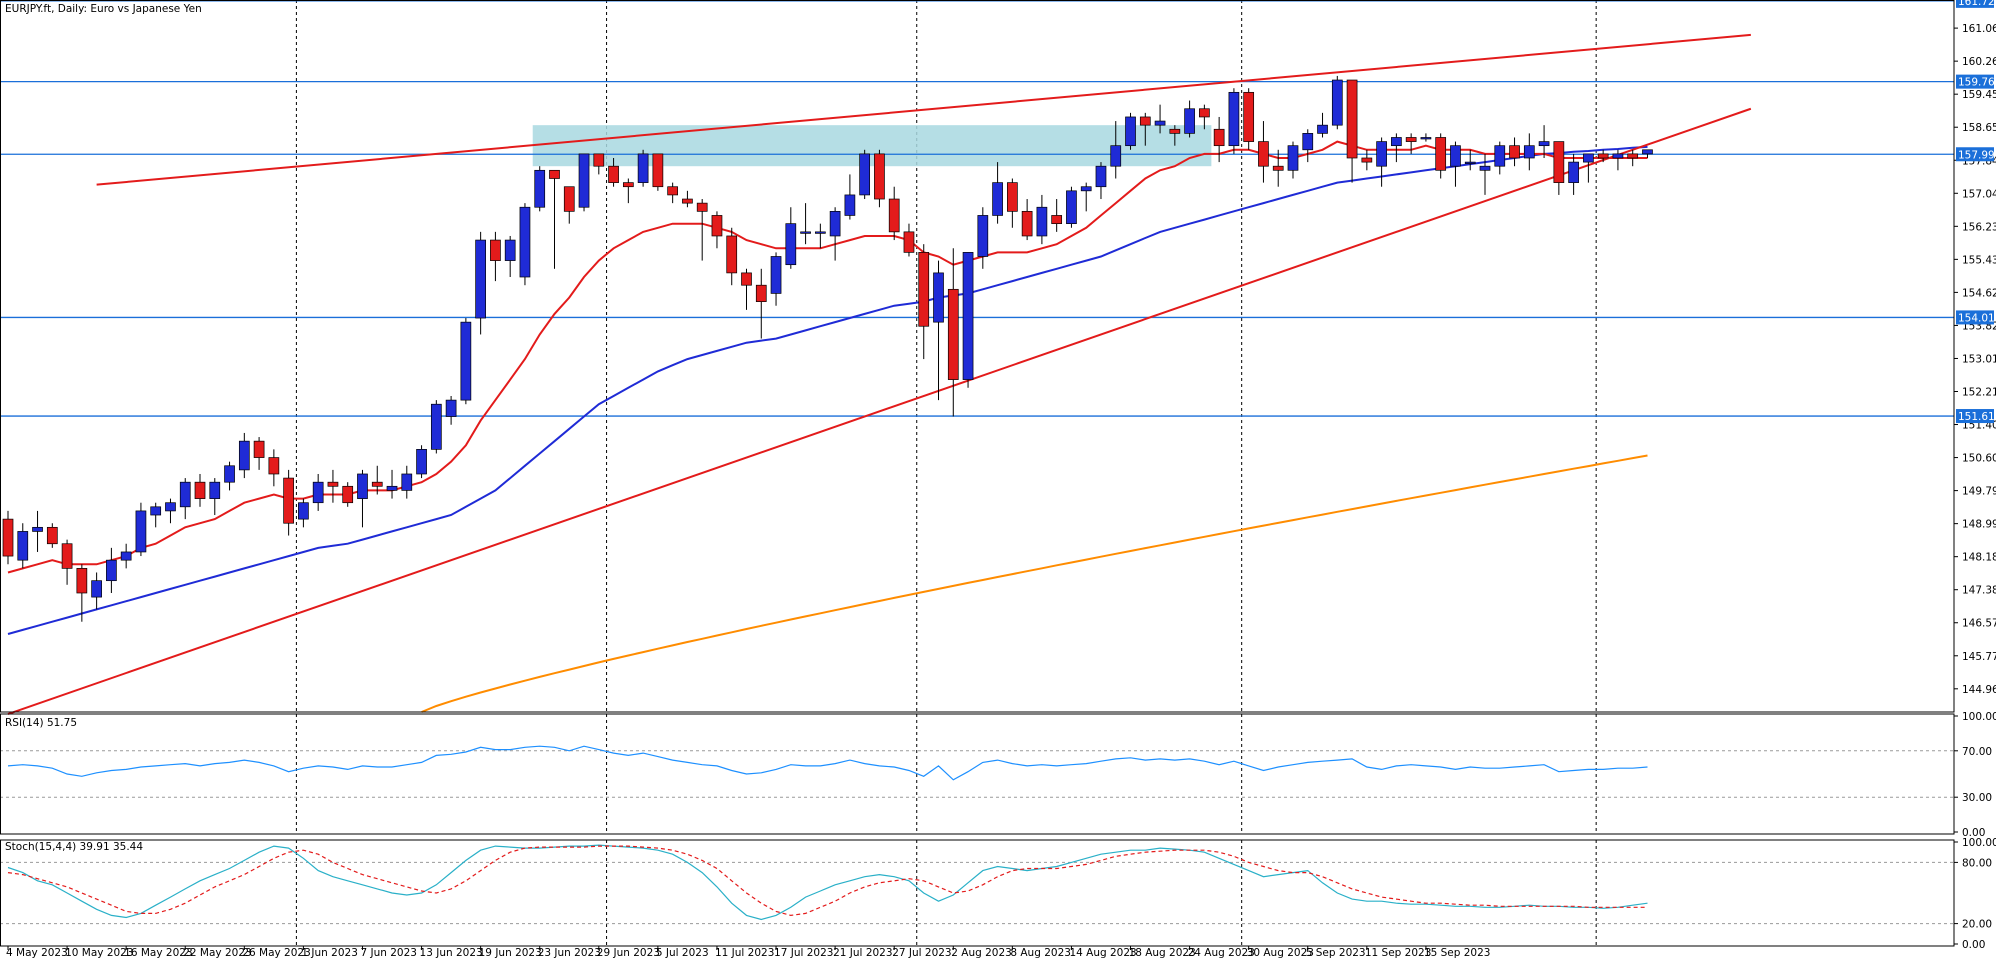 Image resolution: width=1996 pixels, height=958 pixels. I want to click on price-tag-box, so click(1975, 317).